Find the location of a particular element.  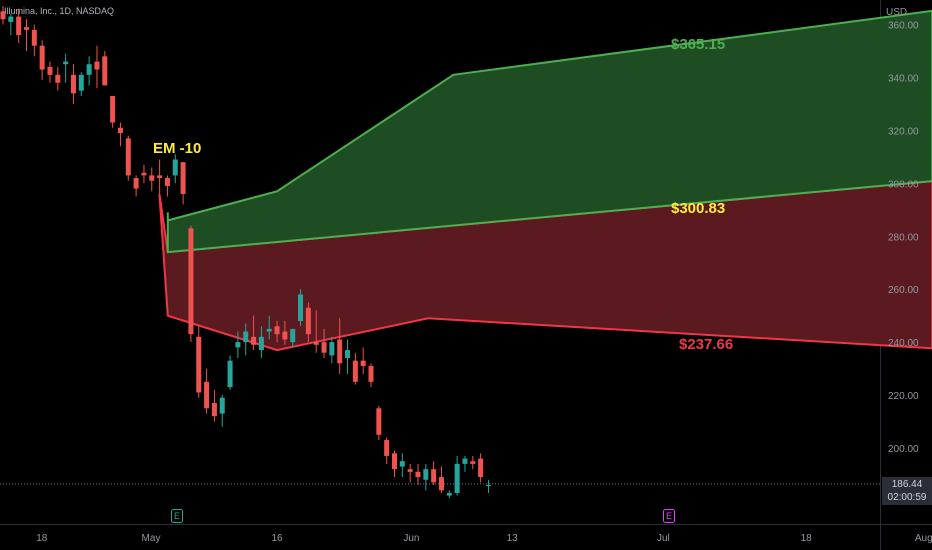

time-tick-label: 18 is located at coordinates (807, 538).